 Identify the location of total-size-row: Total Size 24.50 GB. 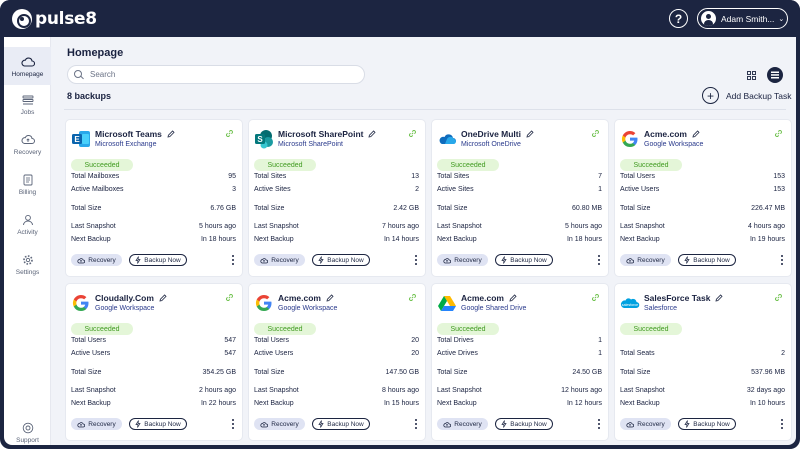
(519, 372).